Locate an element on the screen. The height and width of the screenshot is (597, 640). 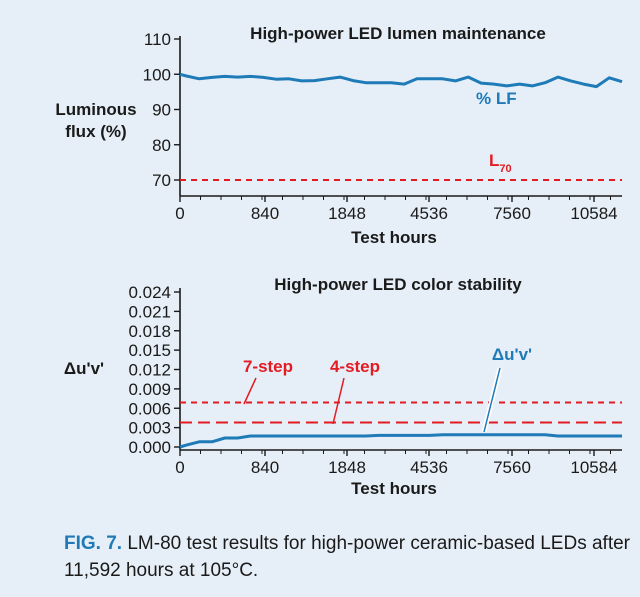
lumen-x-axis-label: Test hours is located at coordinates (394, 237).